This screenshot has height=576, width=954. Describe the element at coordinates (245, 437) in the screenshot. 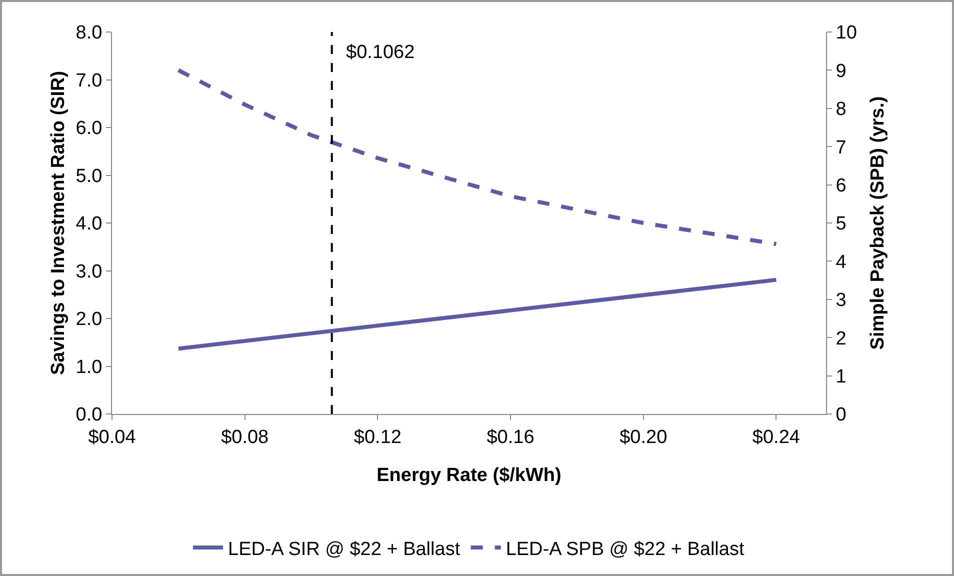

I see `x-tick-label: $0.08` at that location.